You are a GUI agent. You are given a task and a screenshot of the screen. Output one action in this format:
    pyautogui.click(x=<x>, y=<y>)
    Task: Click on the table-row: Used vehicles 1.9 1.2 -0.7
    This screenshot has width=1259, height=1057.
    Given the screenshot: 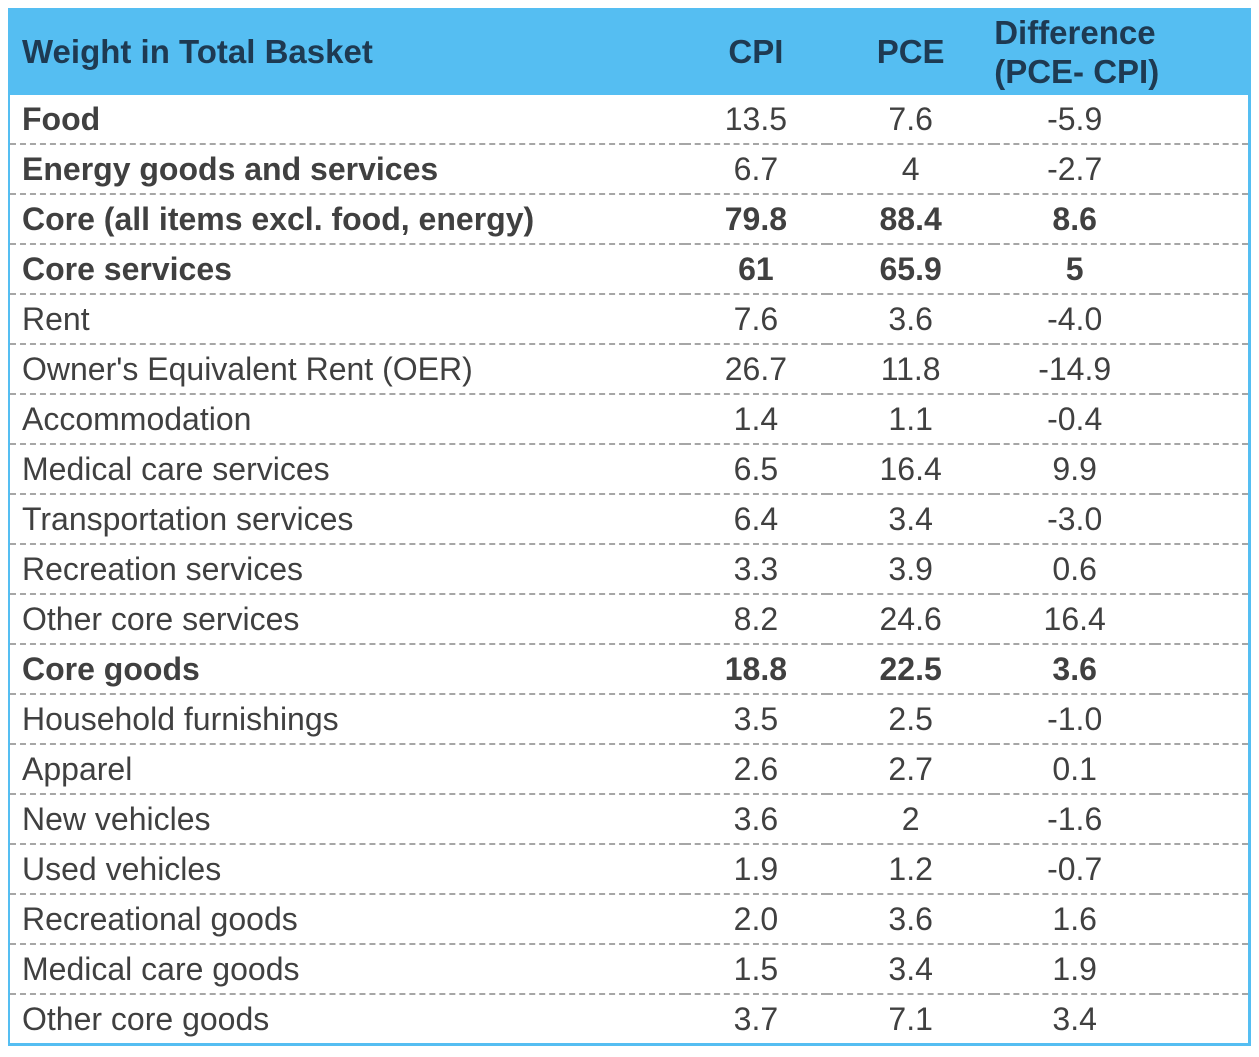 What is the action you would take?
    pyautogui.click(x=629, y=868)
    